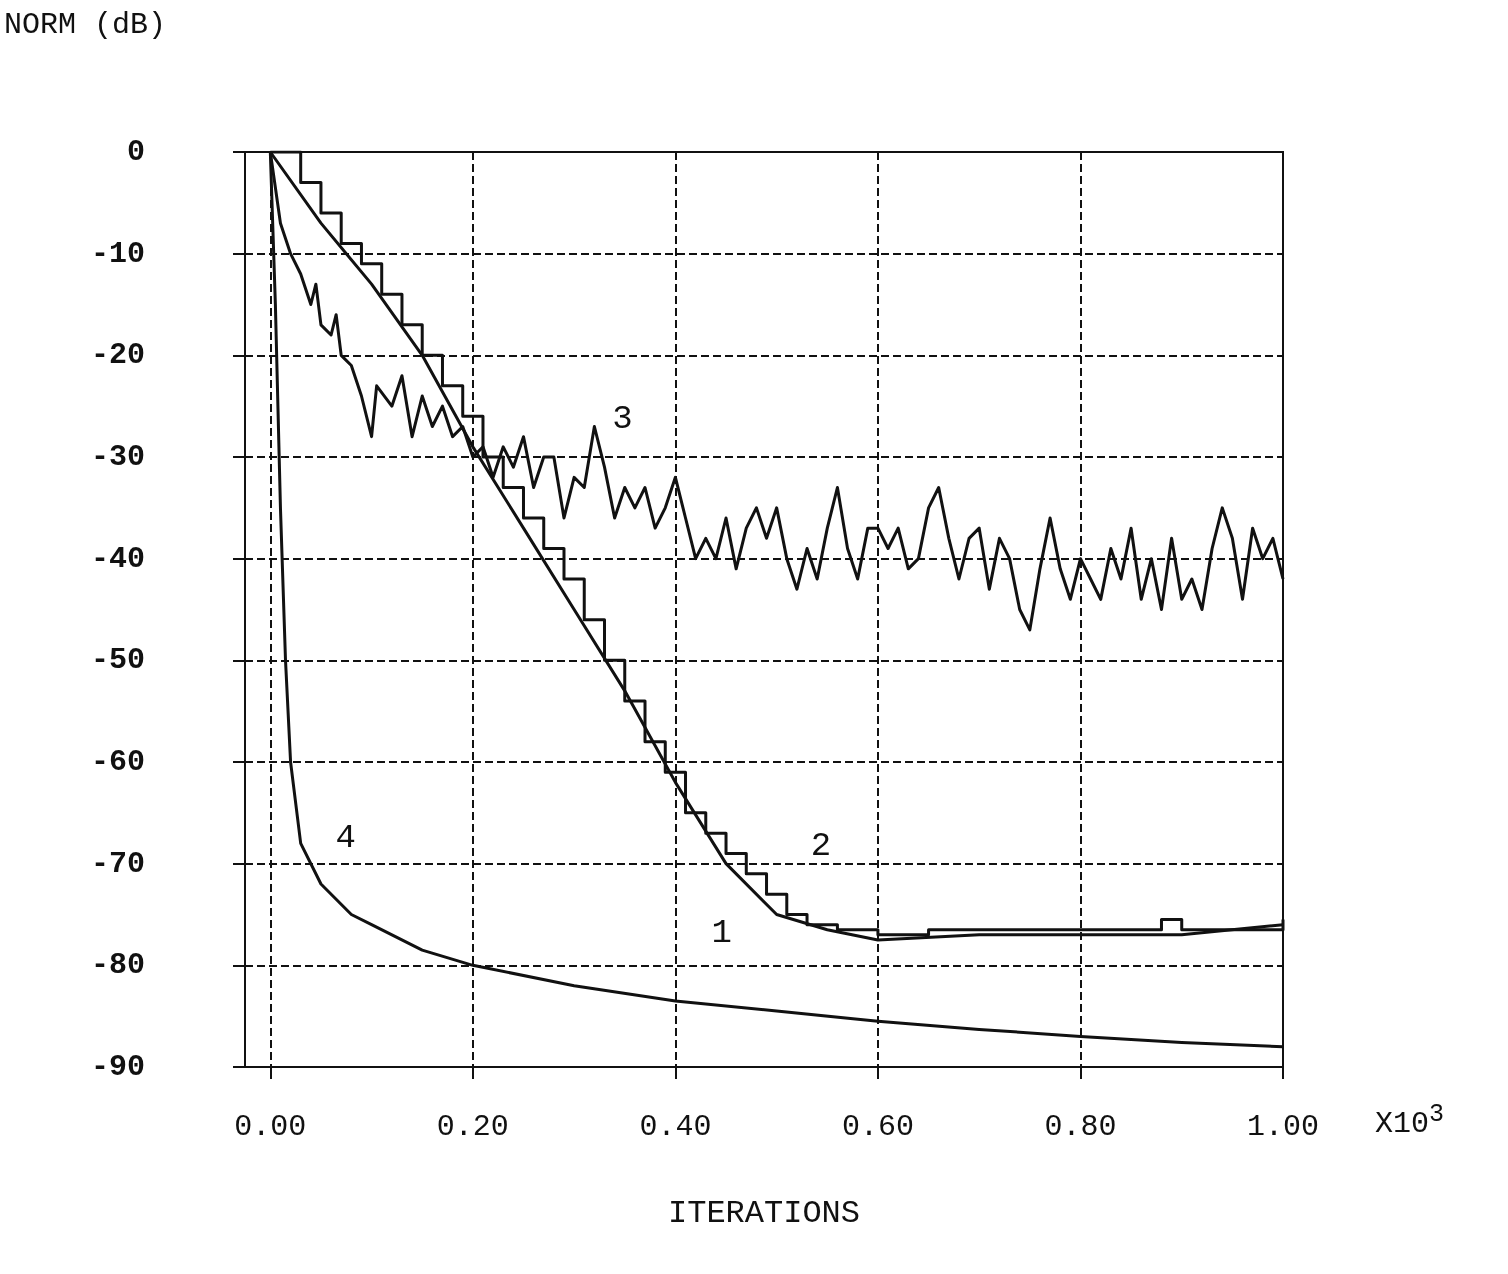 Image resolution: width=1508 pixels, height=1274 pixels. I want to click on x-tick-label: 0.40, so click(675, 1127).